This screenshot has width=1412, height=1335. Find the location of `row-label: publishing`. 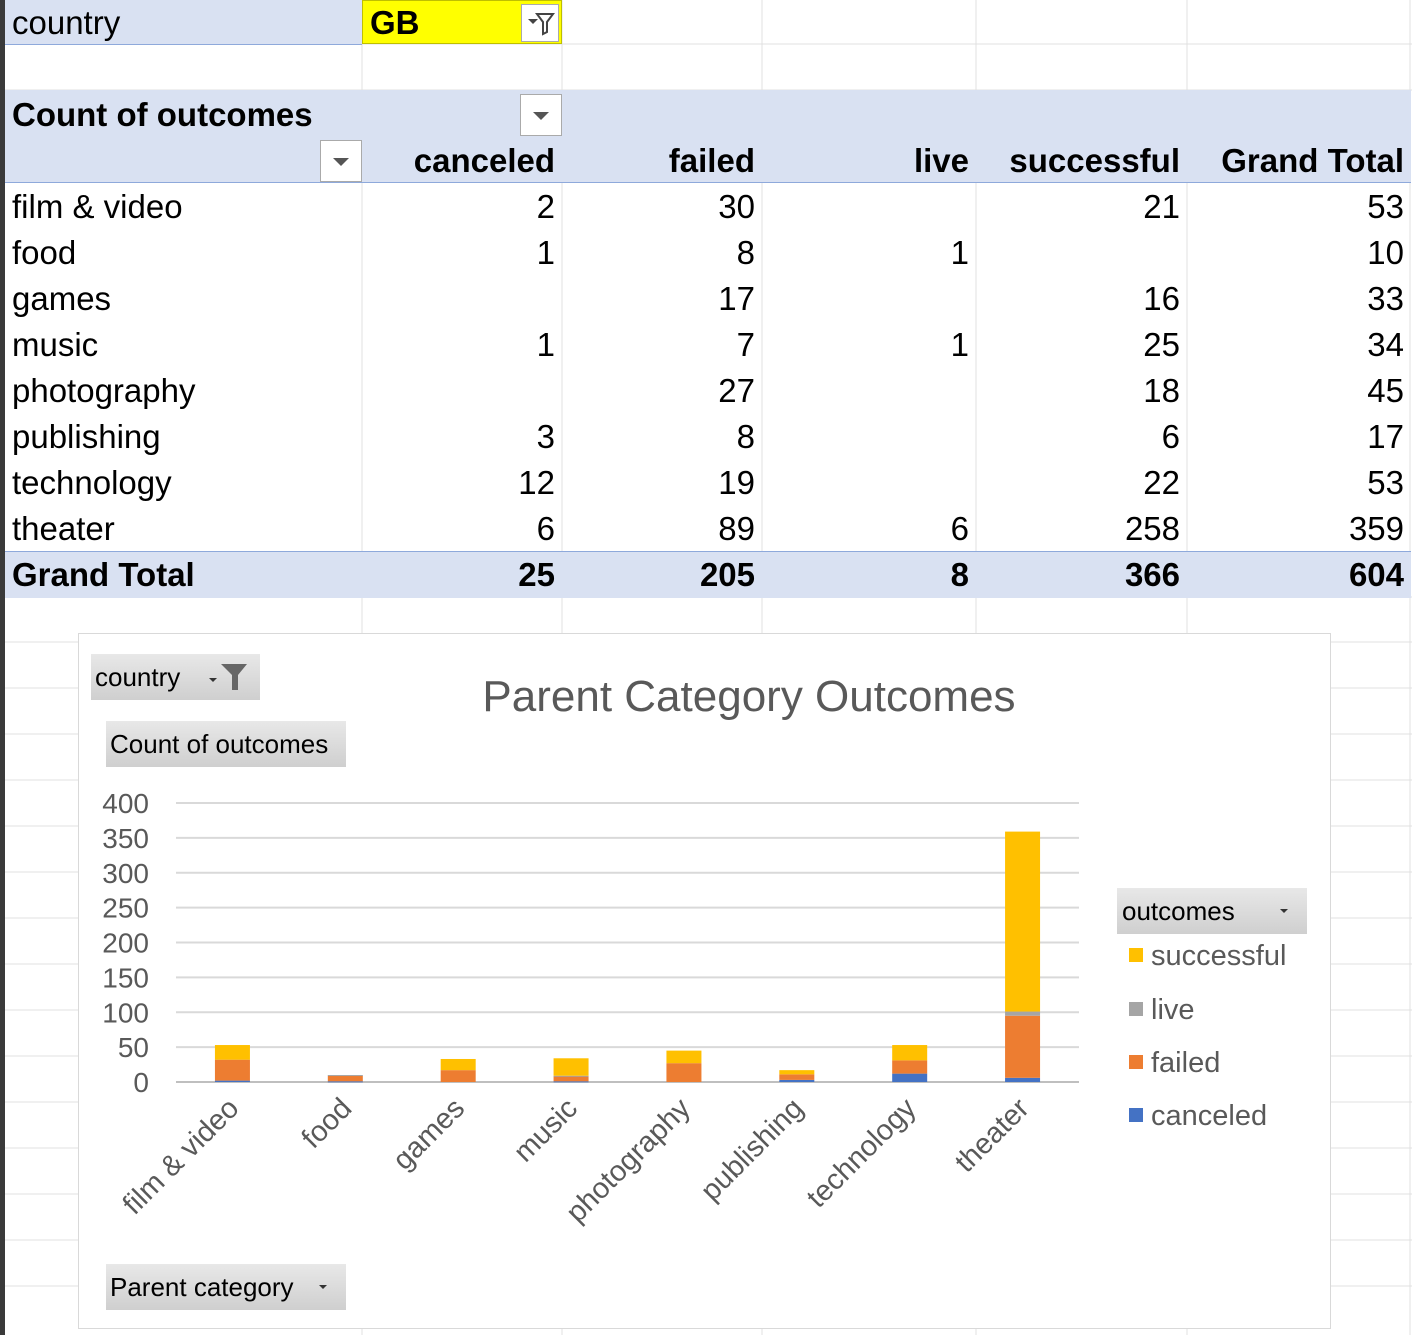

row-label: publishing is located at coordinates (86, 436).